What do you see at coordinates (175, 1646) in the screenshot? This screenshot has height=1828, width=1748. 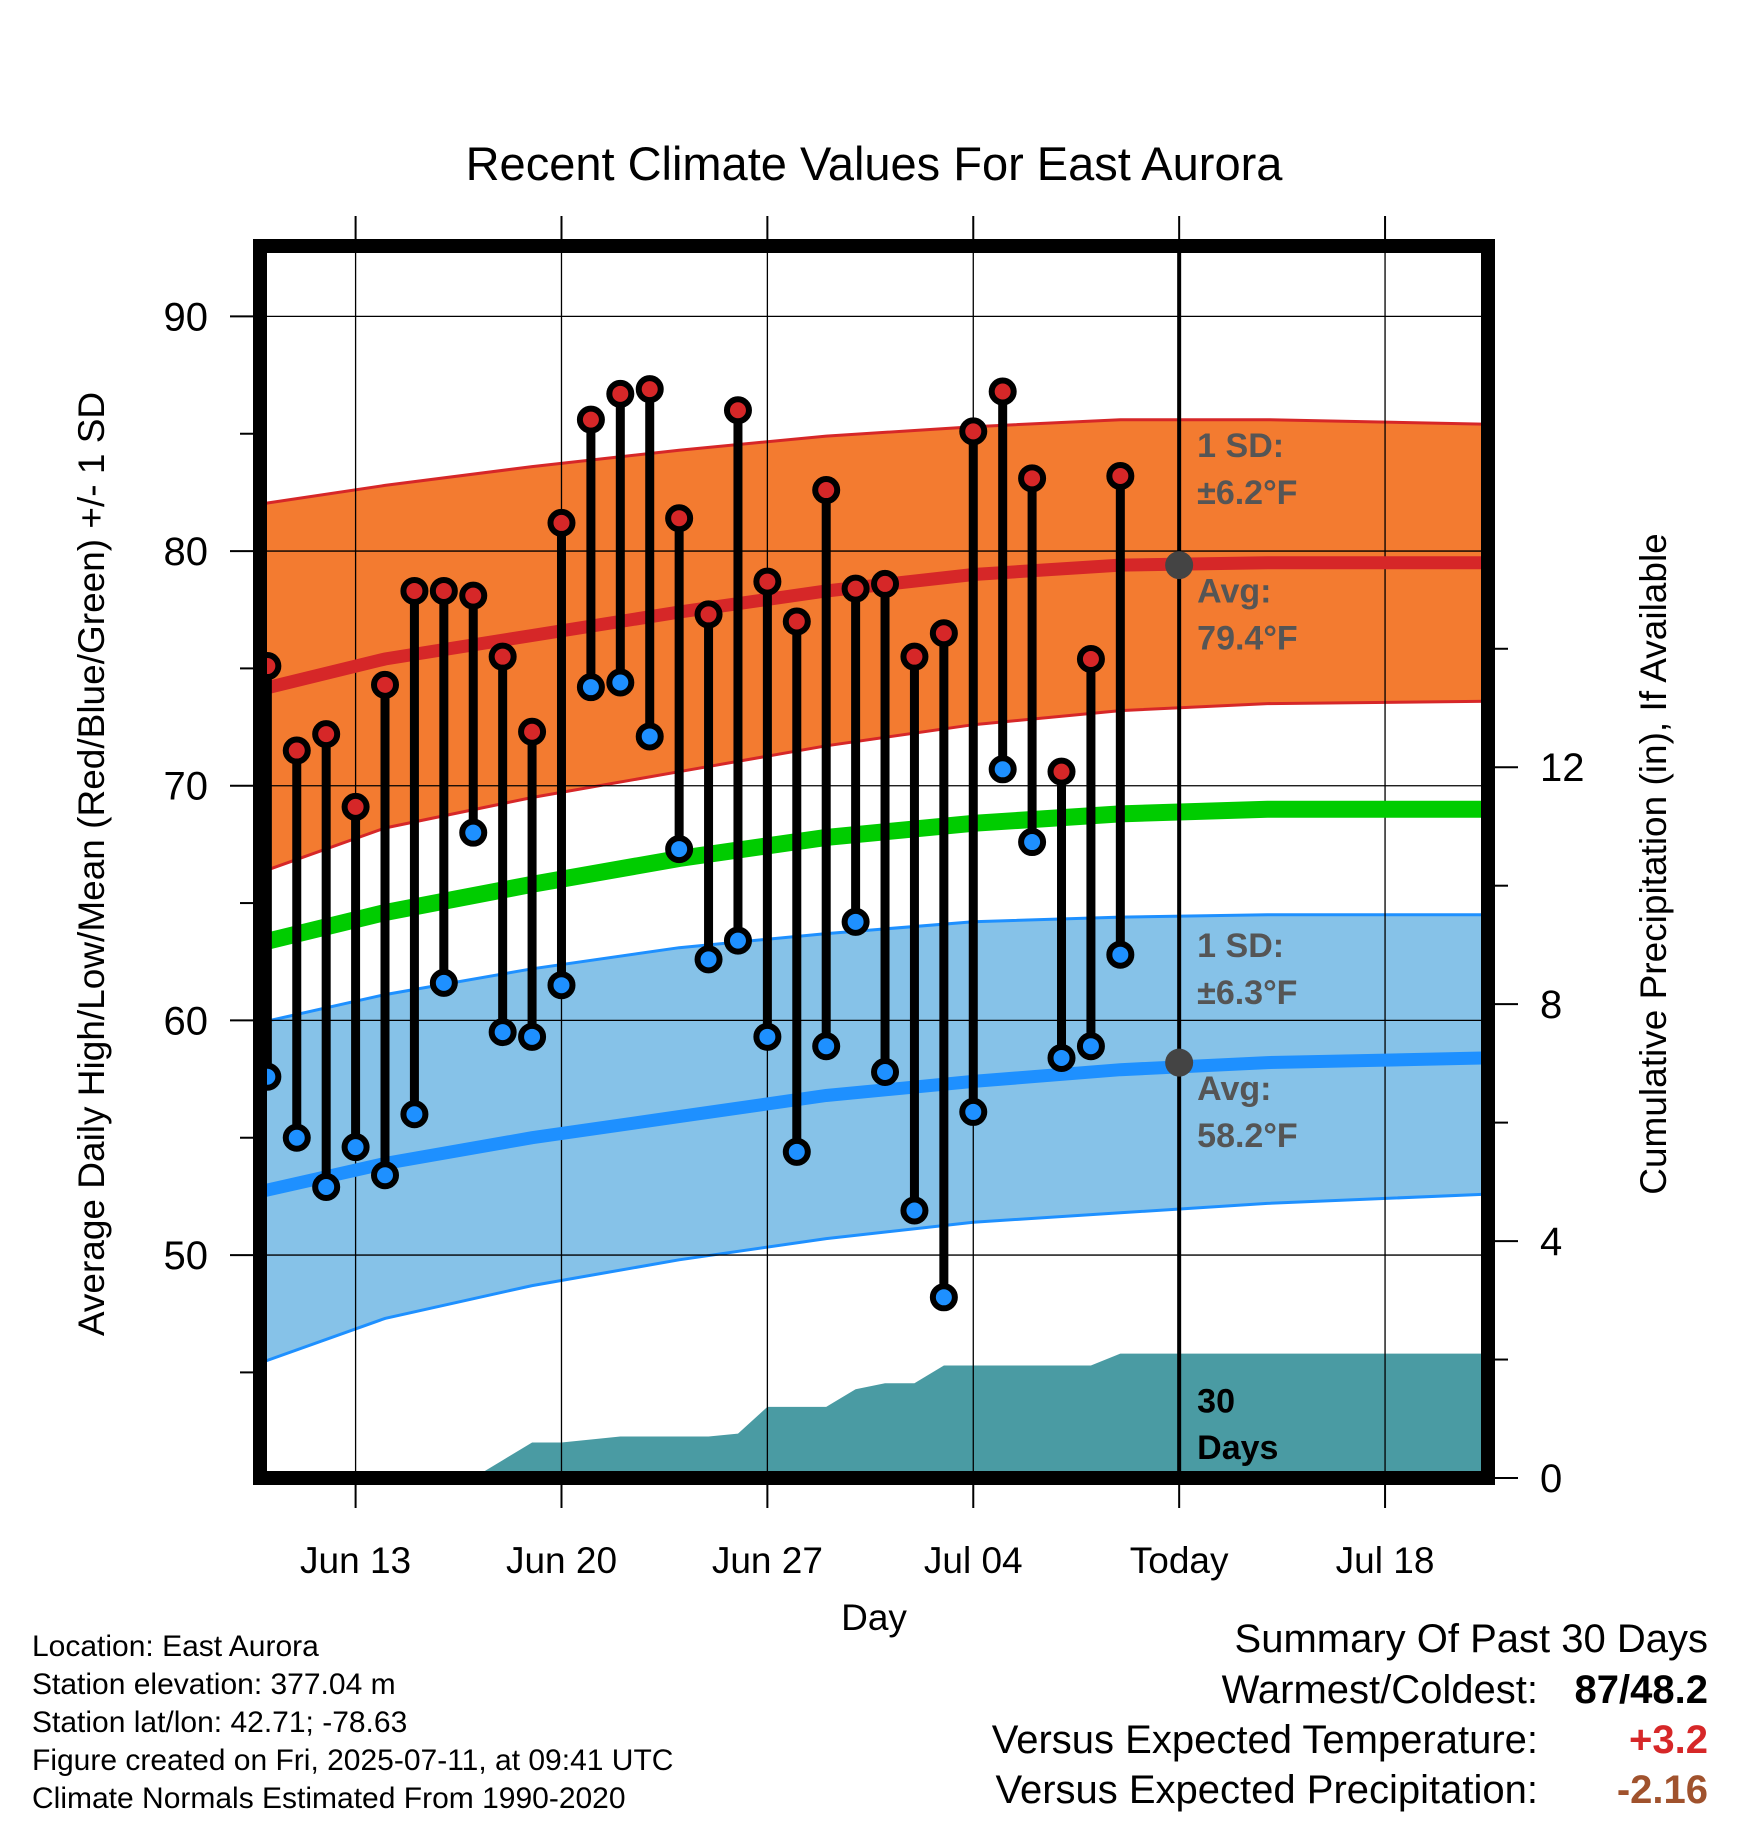 I see `footer-location: Location: East Aurora` at bounding box center [175, 1646].